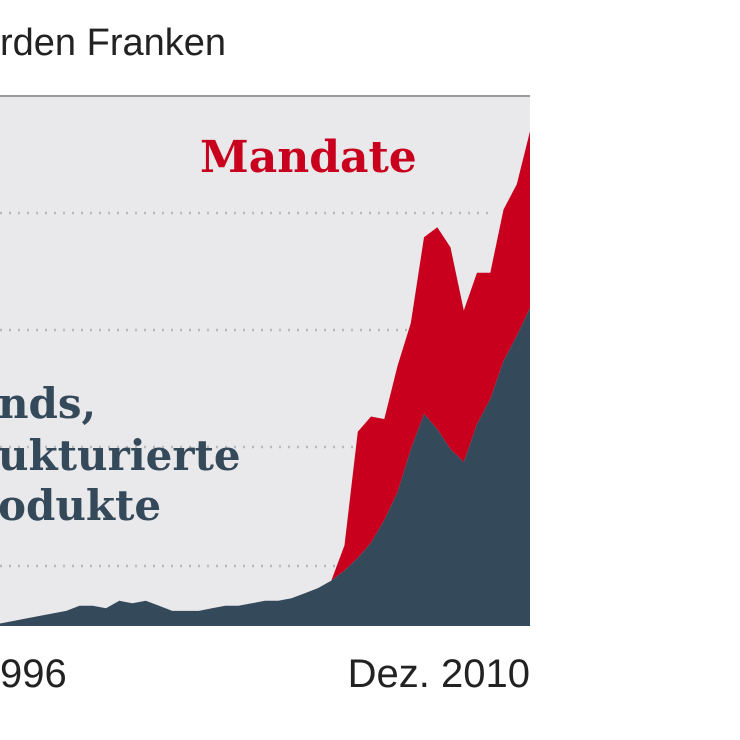 The width and height of the screenshot is (740, 740). Describe the element at coordinates (438, 674) in the screenshot. I see `x-tick-label-end: Dez. 2010` at that location.